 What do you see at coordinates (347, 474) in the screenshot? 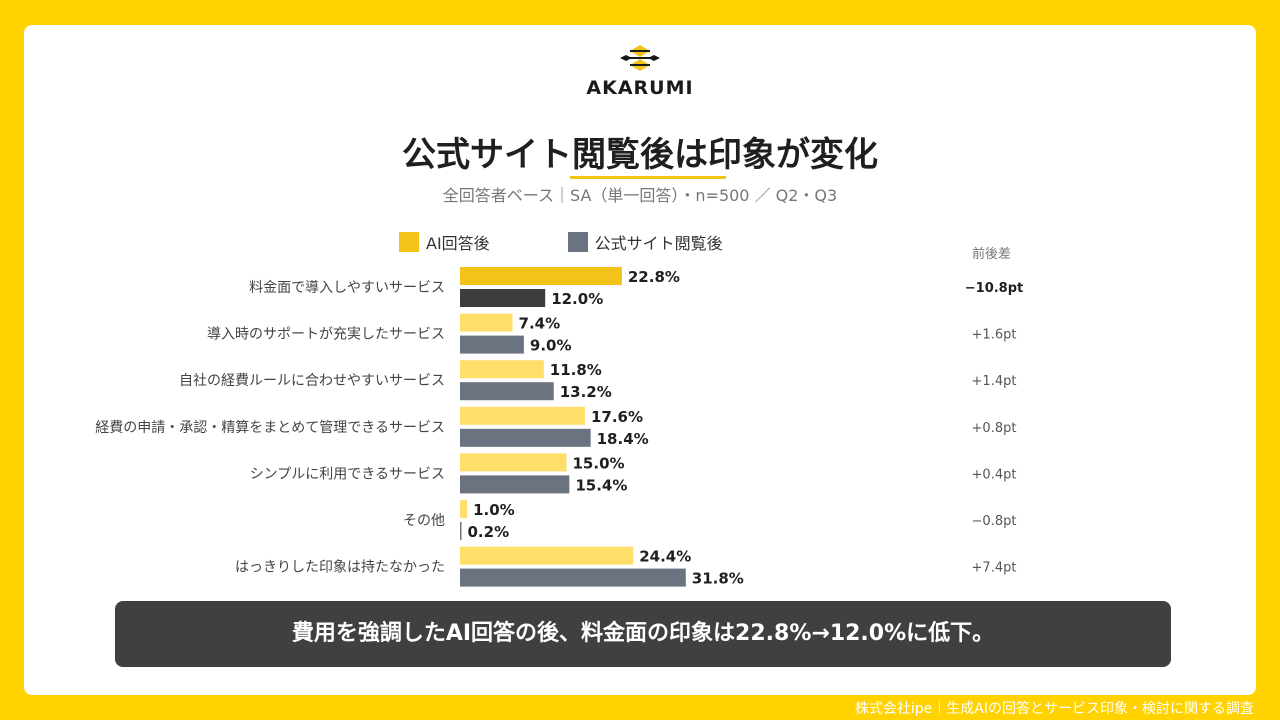
I see `category-label: シンプルに利用できるサービス` at bounding box center [347, 474].